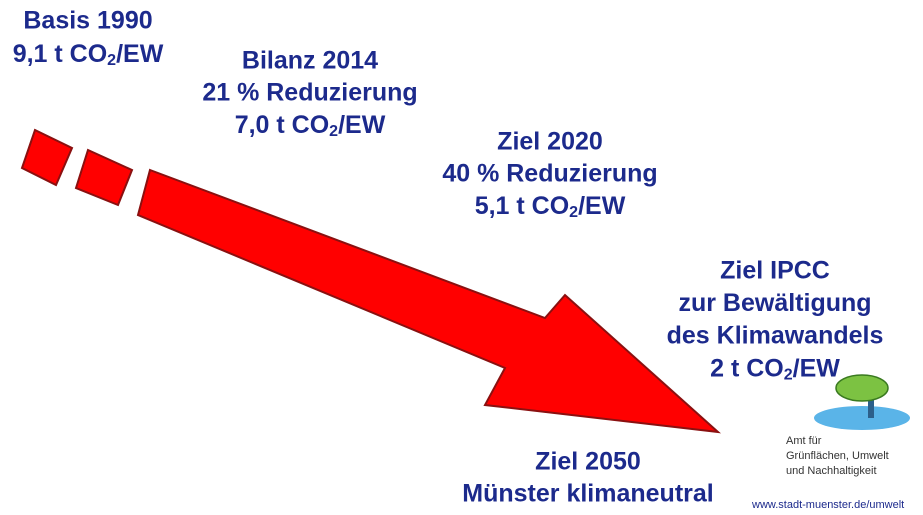  Describe the element at coordinates (774, 303) in the screenshot. I see `label-line: zur Bewältigung` at that location.